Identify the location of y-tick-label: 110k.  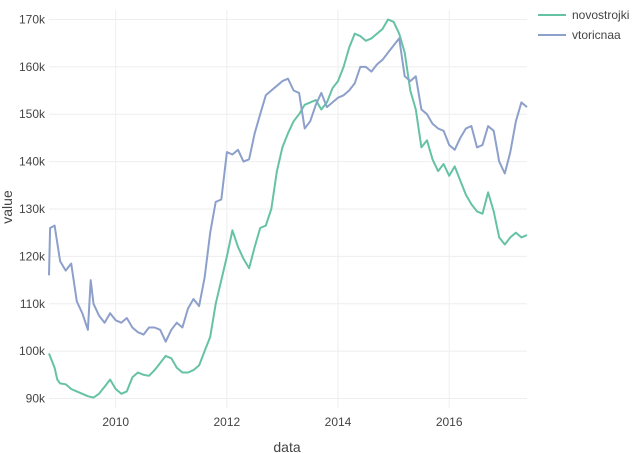
(33, 304).